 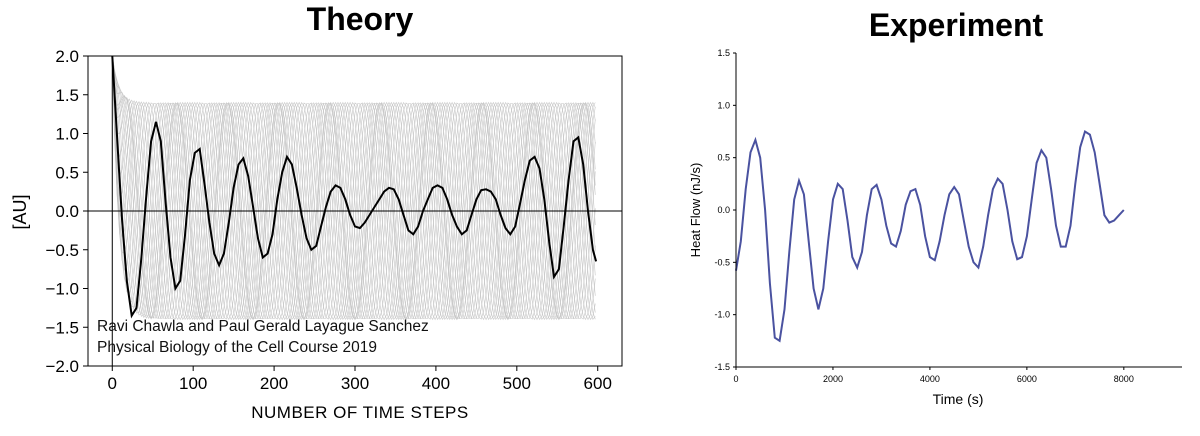 I want to click on theory-xtick-label-5: 500, so click(x=517, y=383).